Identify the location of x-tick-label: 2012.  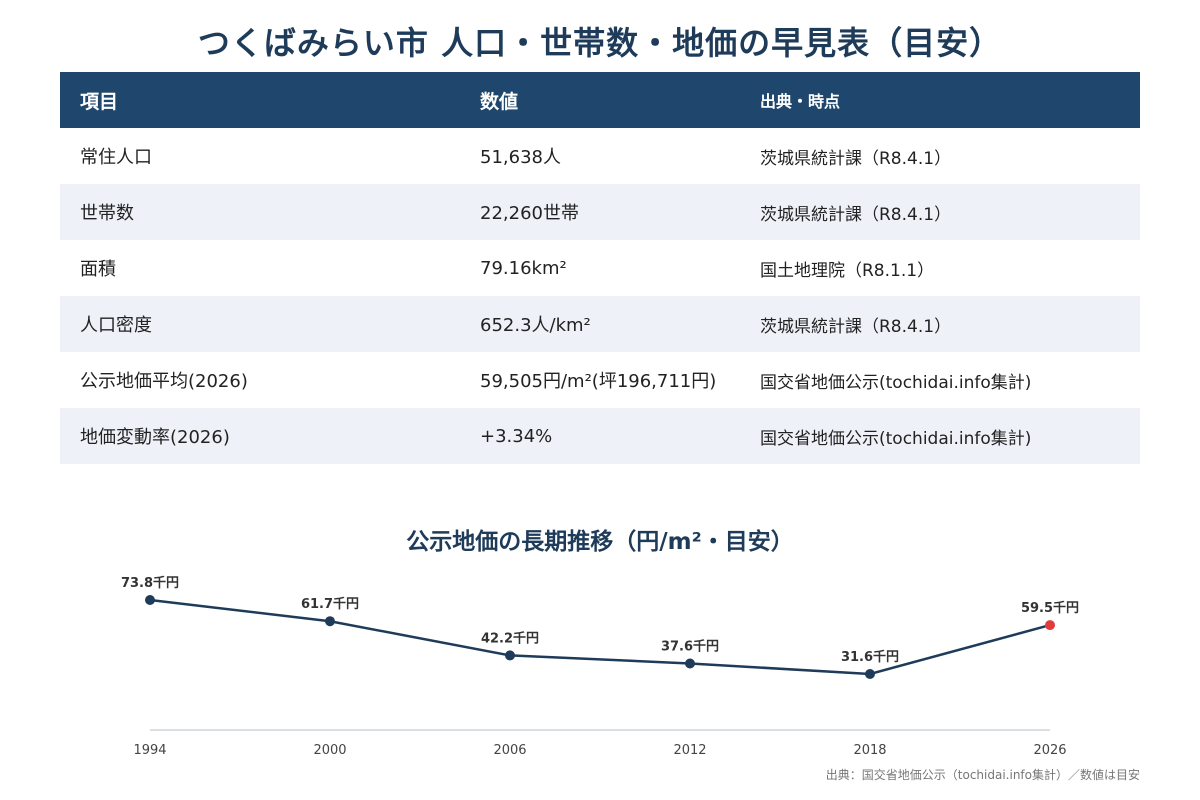
(689, 750).